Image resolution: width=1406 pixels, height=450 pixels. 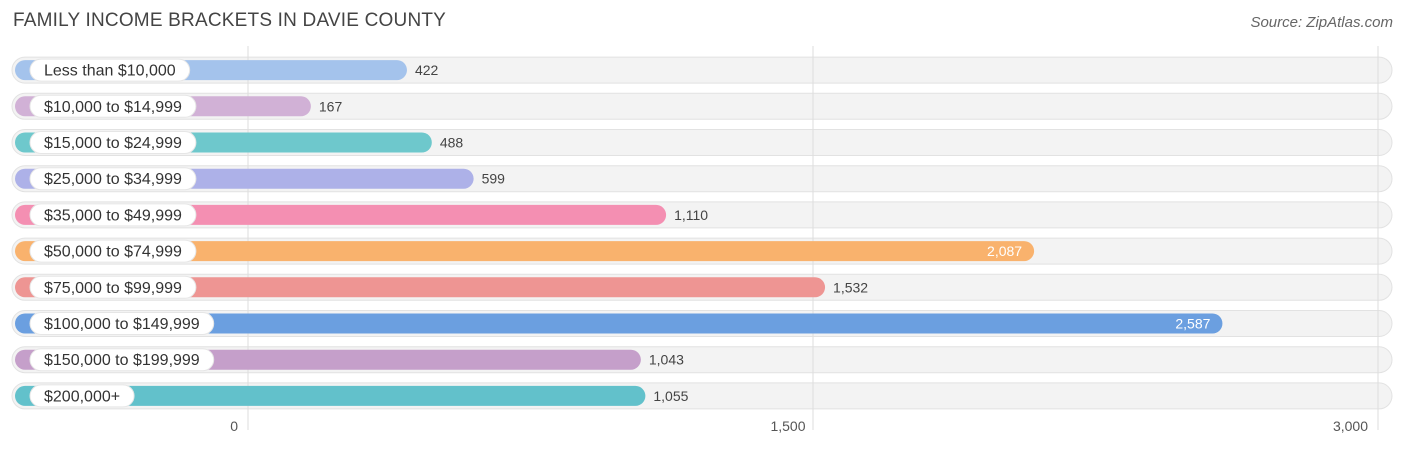 What do you see at coordinates (850, 287) in the screenshot?
I see `value-label: 1,532` at bounding box center [850, 287].